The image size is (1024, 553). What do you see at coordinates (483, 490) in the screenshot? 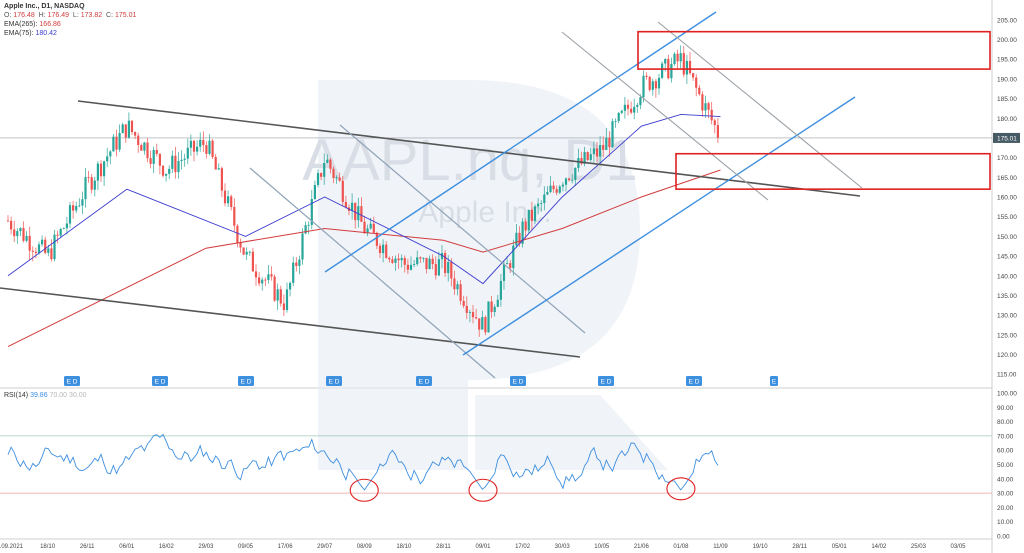
I see `rsi-low-circle` at bounding box center [483, 490].